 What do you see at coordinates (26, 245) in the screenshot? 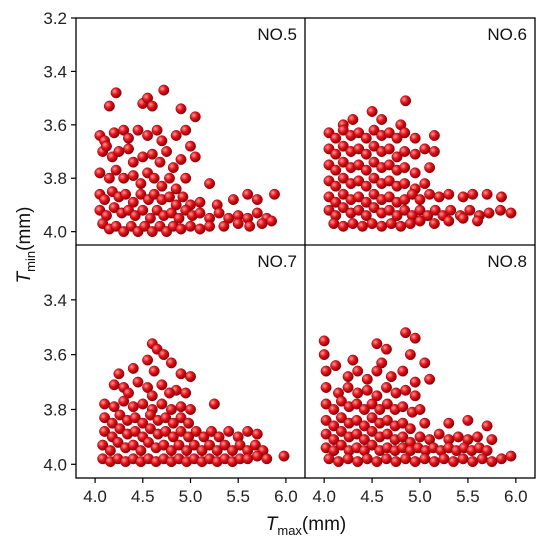
I see `y-axis-title: Tmin(mm)` at bounding box center [26, 245].